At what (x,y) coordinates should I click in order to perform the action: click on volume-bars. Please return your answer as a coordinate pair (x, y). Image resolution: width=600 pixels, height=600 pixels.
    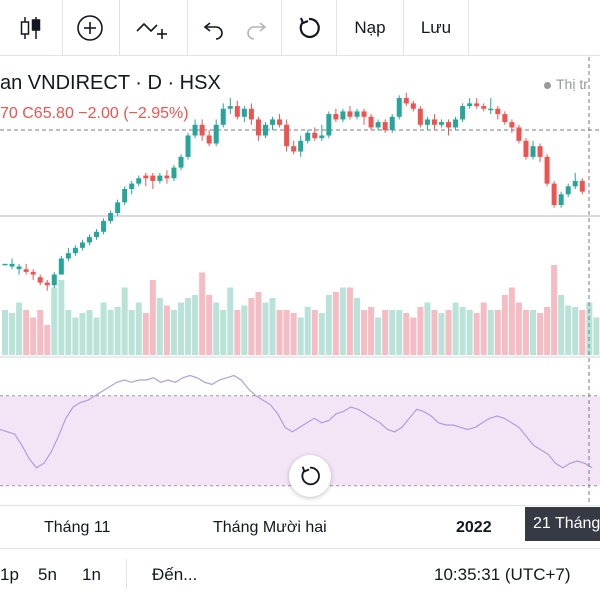
    Looking at the image, I should click on (301, 310).